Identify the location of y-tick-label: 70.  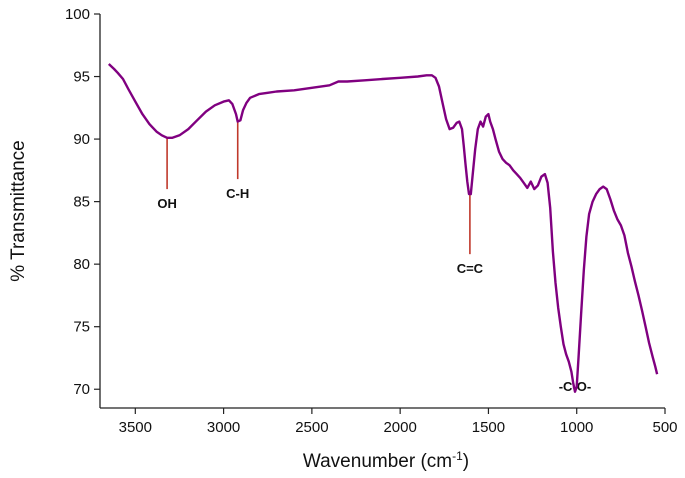
(81, 389).